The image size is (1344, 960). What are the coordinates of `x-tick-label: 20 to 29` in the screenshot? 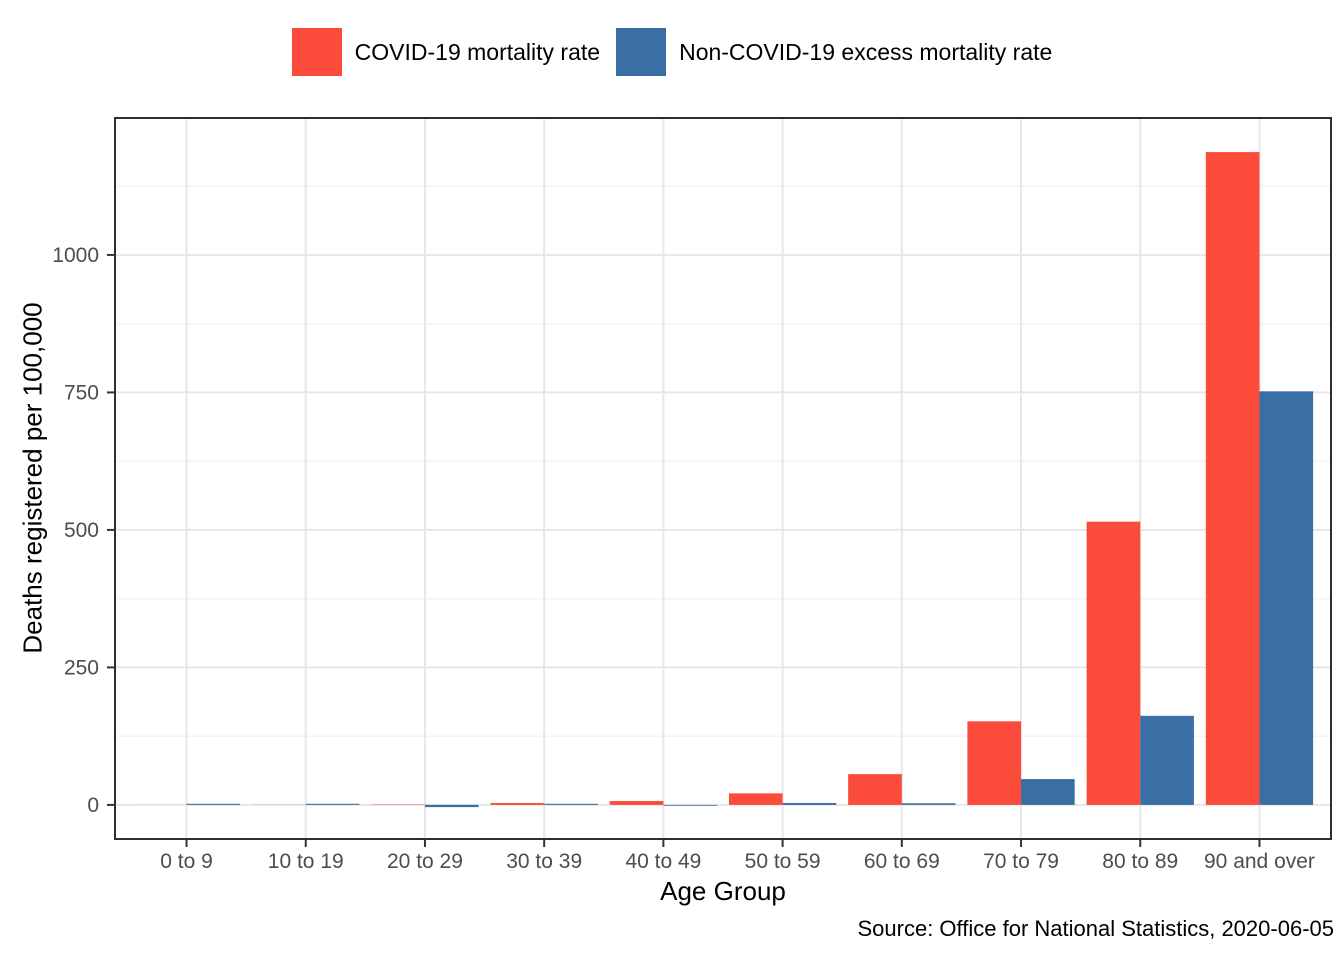 It's located at (425, 861).